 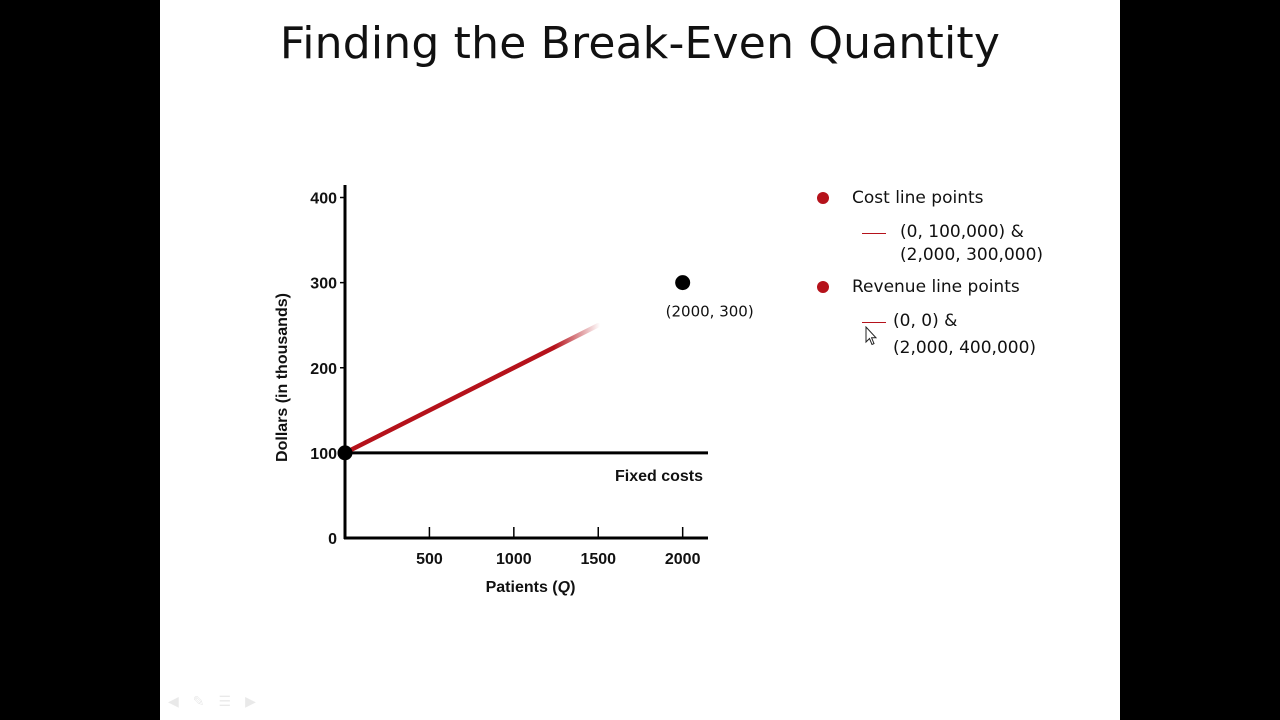 I want to click on cost-legend-detail-1: (0, 100,000) &, so click(x=962, y=232).